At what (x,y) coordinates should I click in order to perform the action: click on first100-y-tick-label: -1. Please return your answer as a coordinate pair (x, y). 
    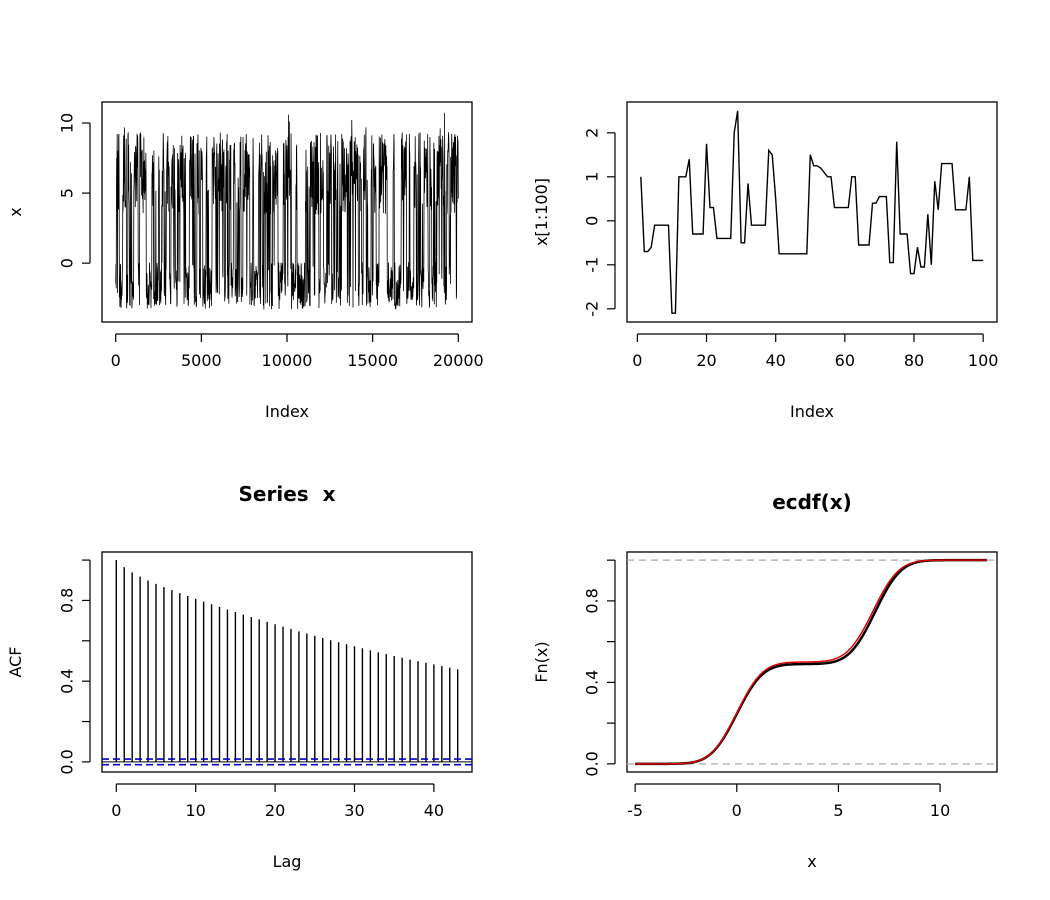
    Looking at the image, I should click on (592, 265).